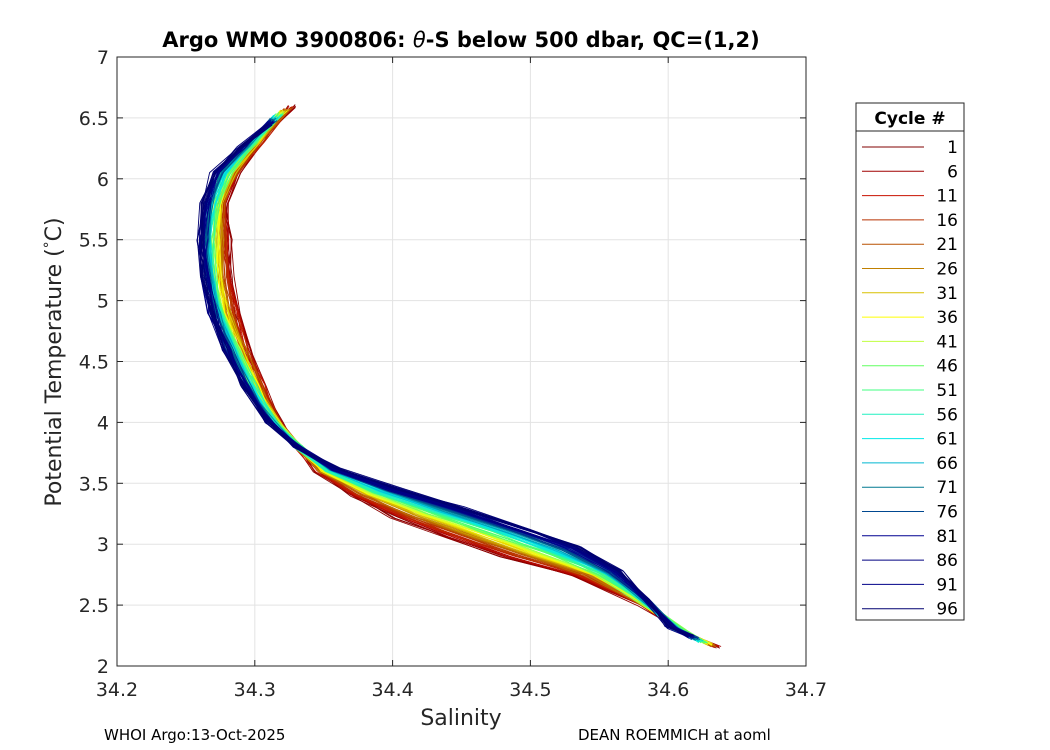 The width and height of the screenshot is (1050, 750). What do you see at coordinates (674, 735) in the screenshot?
I see `footer-right-text: DEAN ROEMMICH at aoml` at bounding box center [674, 735].